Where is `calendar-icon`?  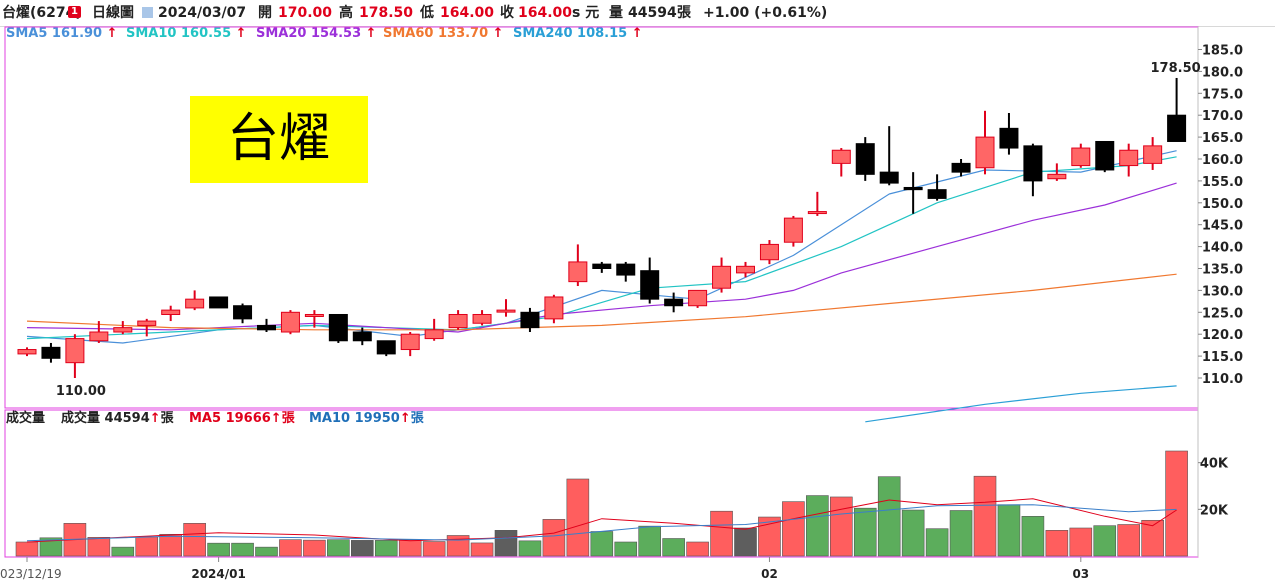 calendar-icon is located at coordinates (147, 12).